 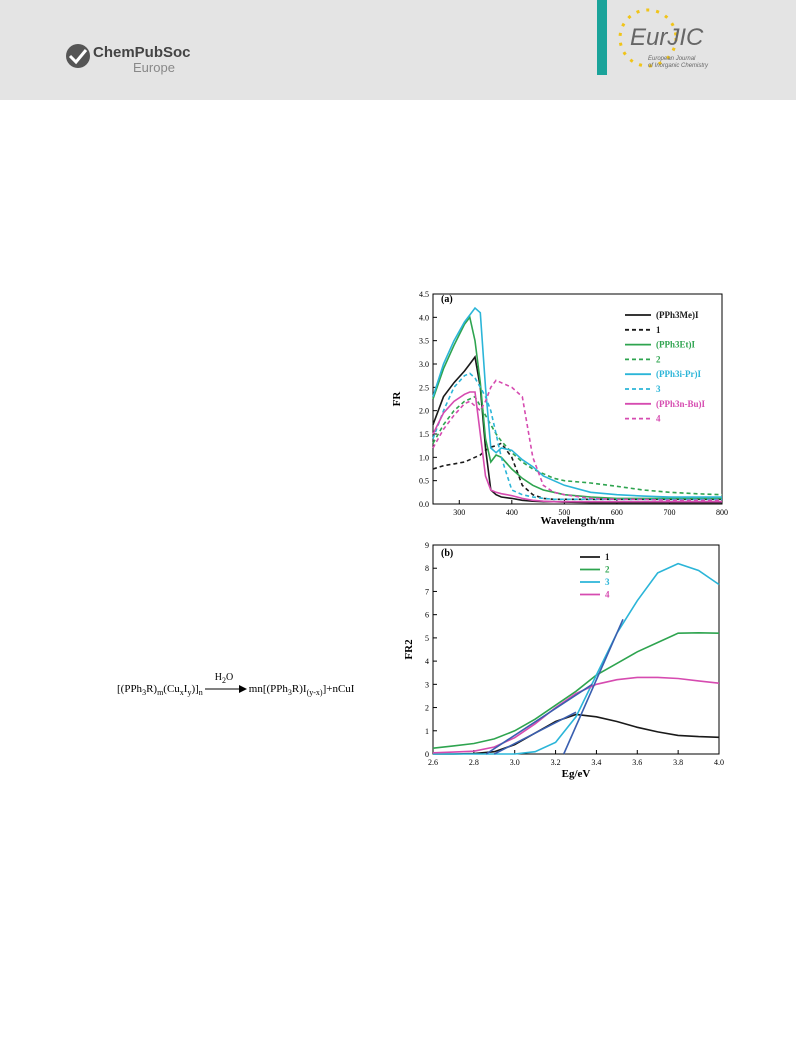 I want to click on equation-left: [(PPh3R)m(CuxIy)]n, so click(x=160, y=690).